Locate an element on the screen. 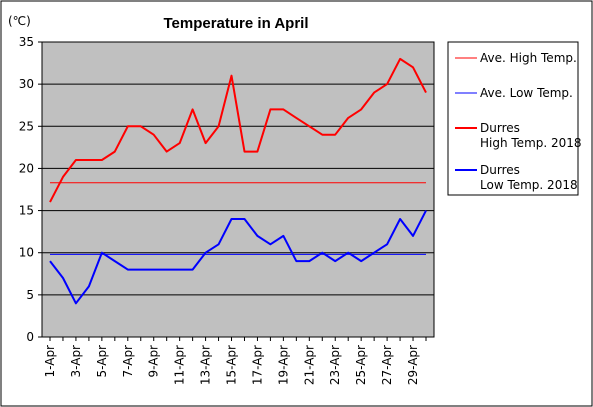 The height and width of the screenshot is (407, 593). x-tick-label: 21-Apr is located at coordinates (309, 365).